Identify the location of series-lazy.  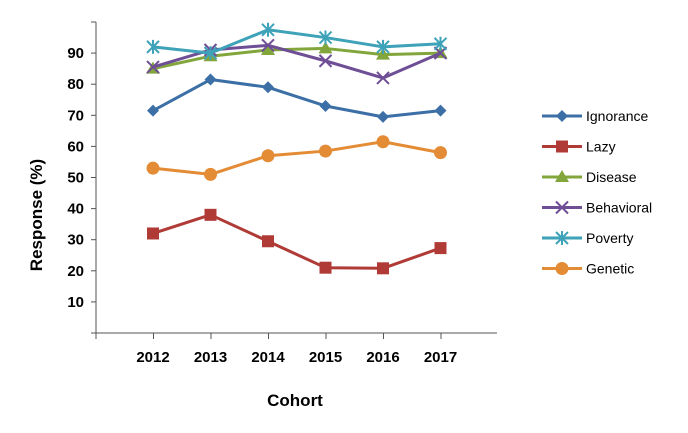
(297, 241).